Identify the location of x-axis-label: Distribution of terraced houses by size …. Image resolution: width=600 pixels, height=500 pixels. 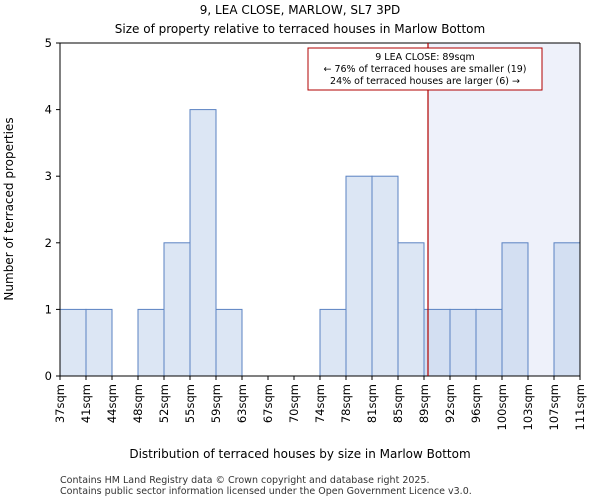
(299, 454).